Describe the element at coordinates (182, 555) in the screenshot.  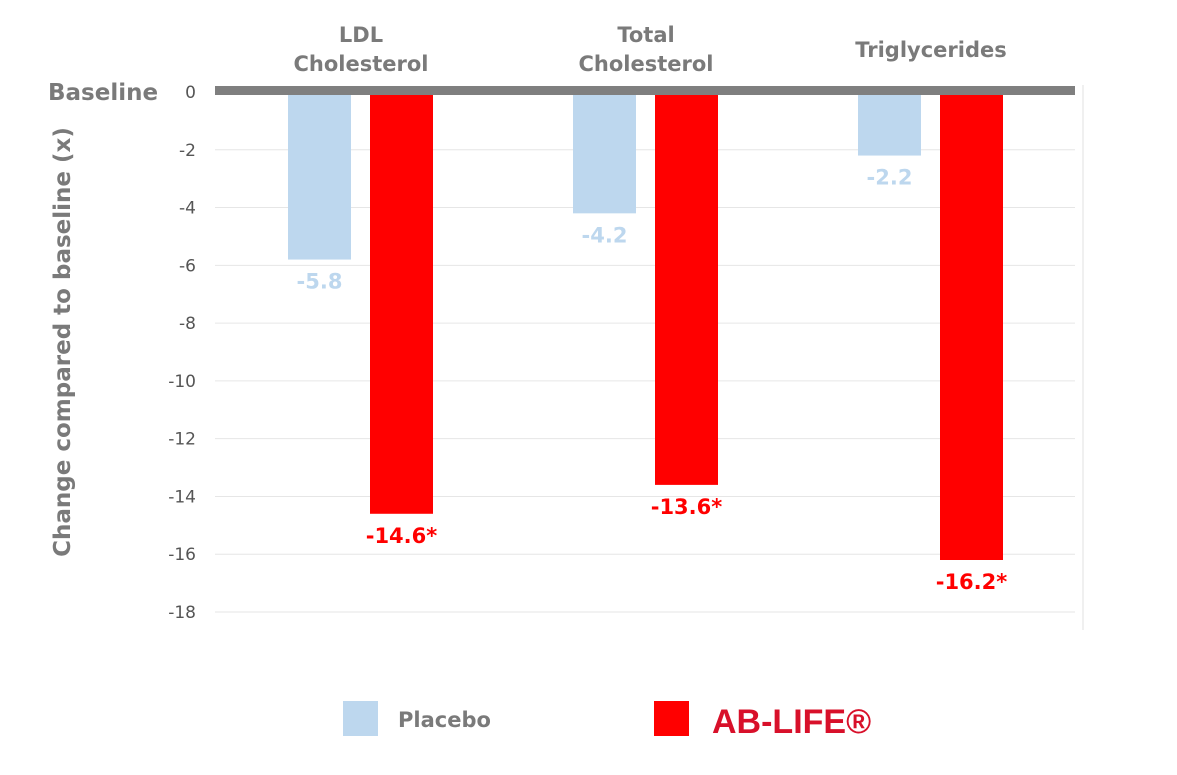
I see `y-tick-label: -16` at that location.